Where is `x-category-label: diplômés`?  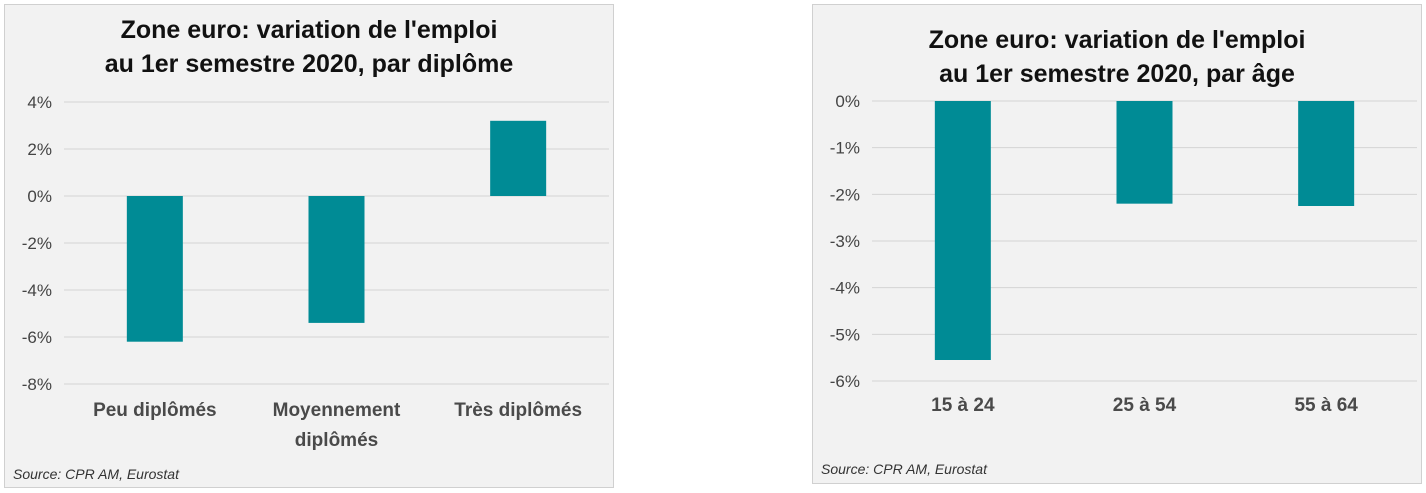
x-category-label: diplômés is located at coordinates (336, 440).